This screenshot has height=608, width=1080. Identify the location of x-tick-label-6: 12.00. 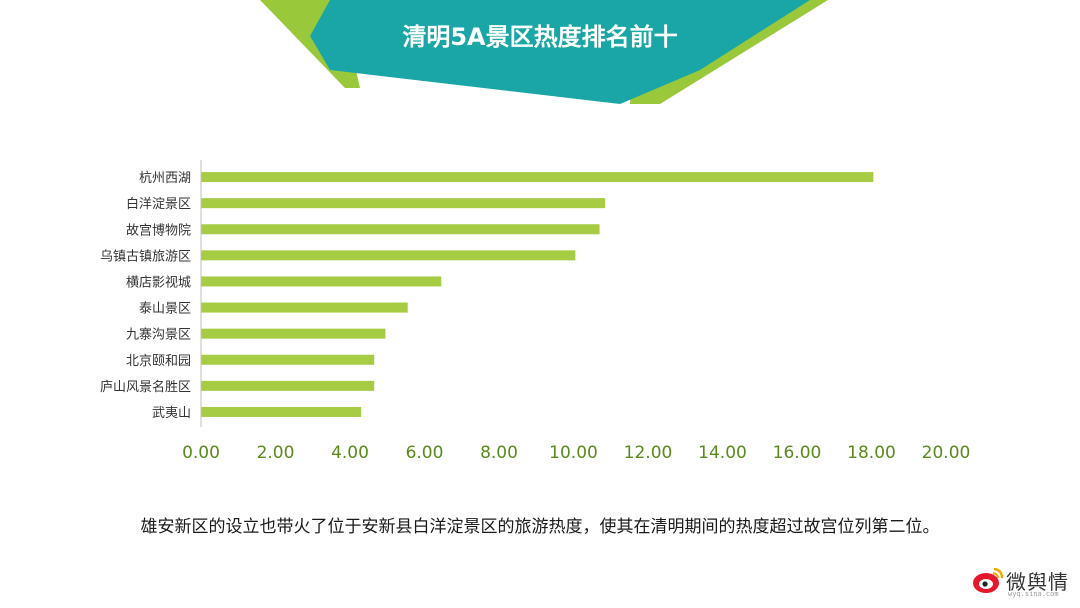
(648, 453).